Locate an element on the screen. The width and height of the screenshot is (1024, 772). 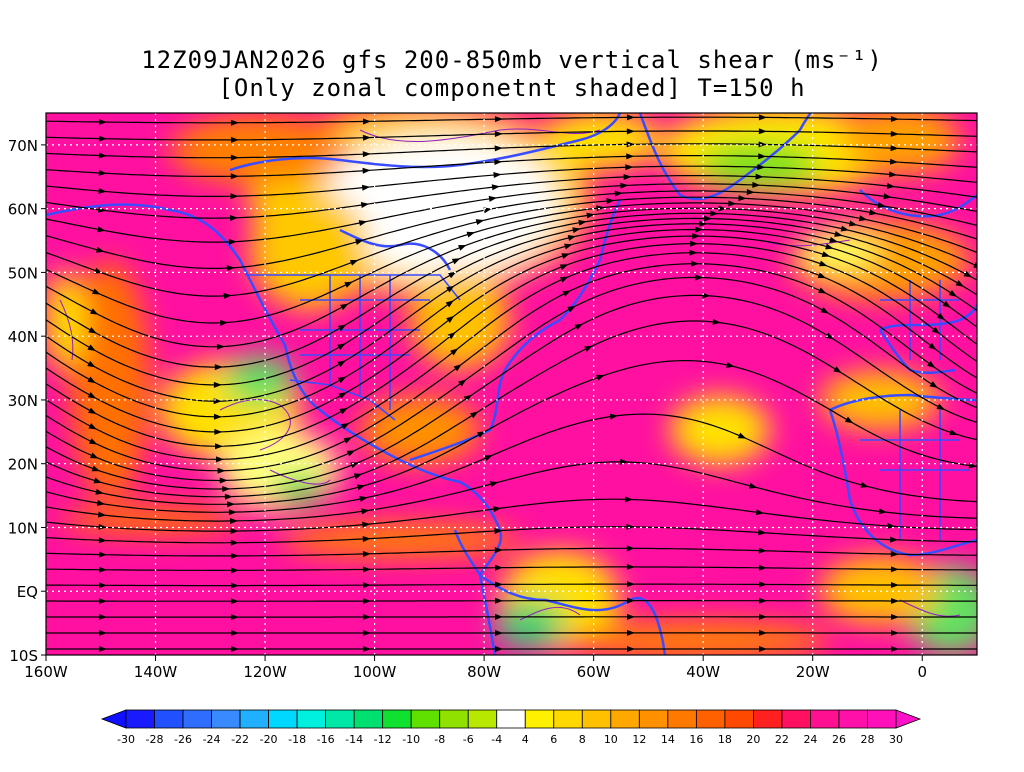
colorbar-tick-label: -14 is located at coordinates (354, 739).